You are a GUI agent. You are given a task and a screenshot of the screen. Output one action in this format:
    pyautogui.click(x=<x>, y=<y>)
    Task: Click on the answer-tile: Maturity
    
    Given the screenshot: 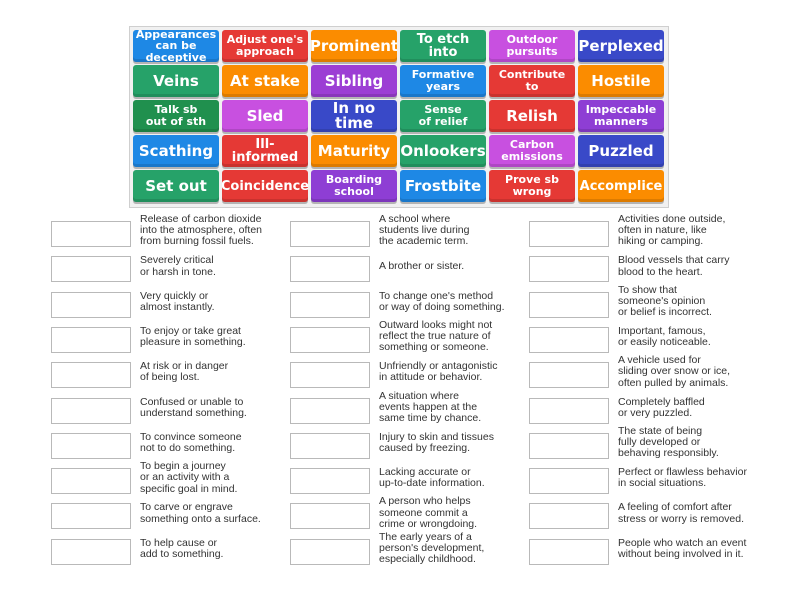 What is the action you would take?
    pyautogui.click(x=354, y=151)
    